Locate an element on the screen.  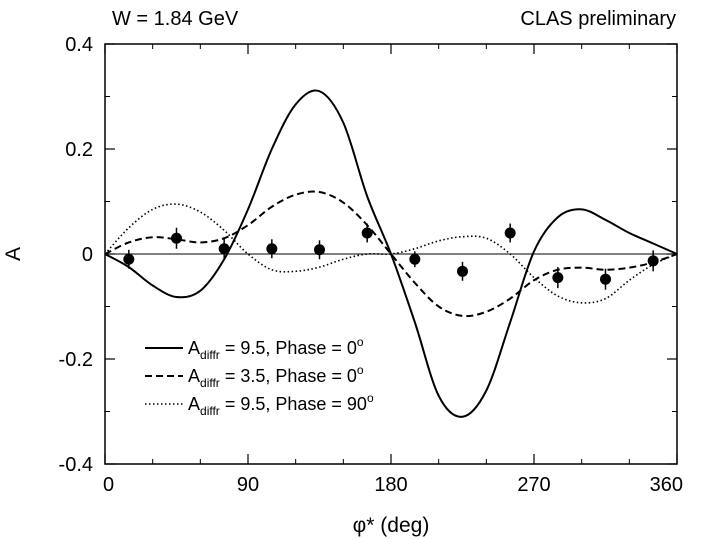
x-tick-label: 360 is located at coordinates (666, 485).